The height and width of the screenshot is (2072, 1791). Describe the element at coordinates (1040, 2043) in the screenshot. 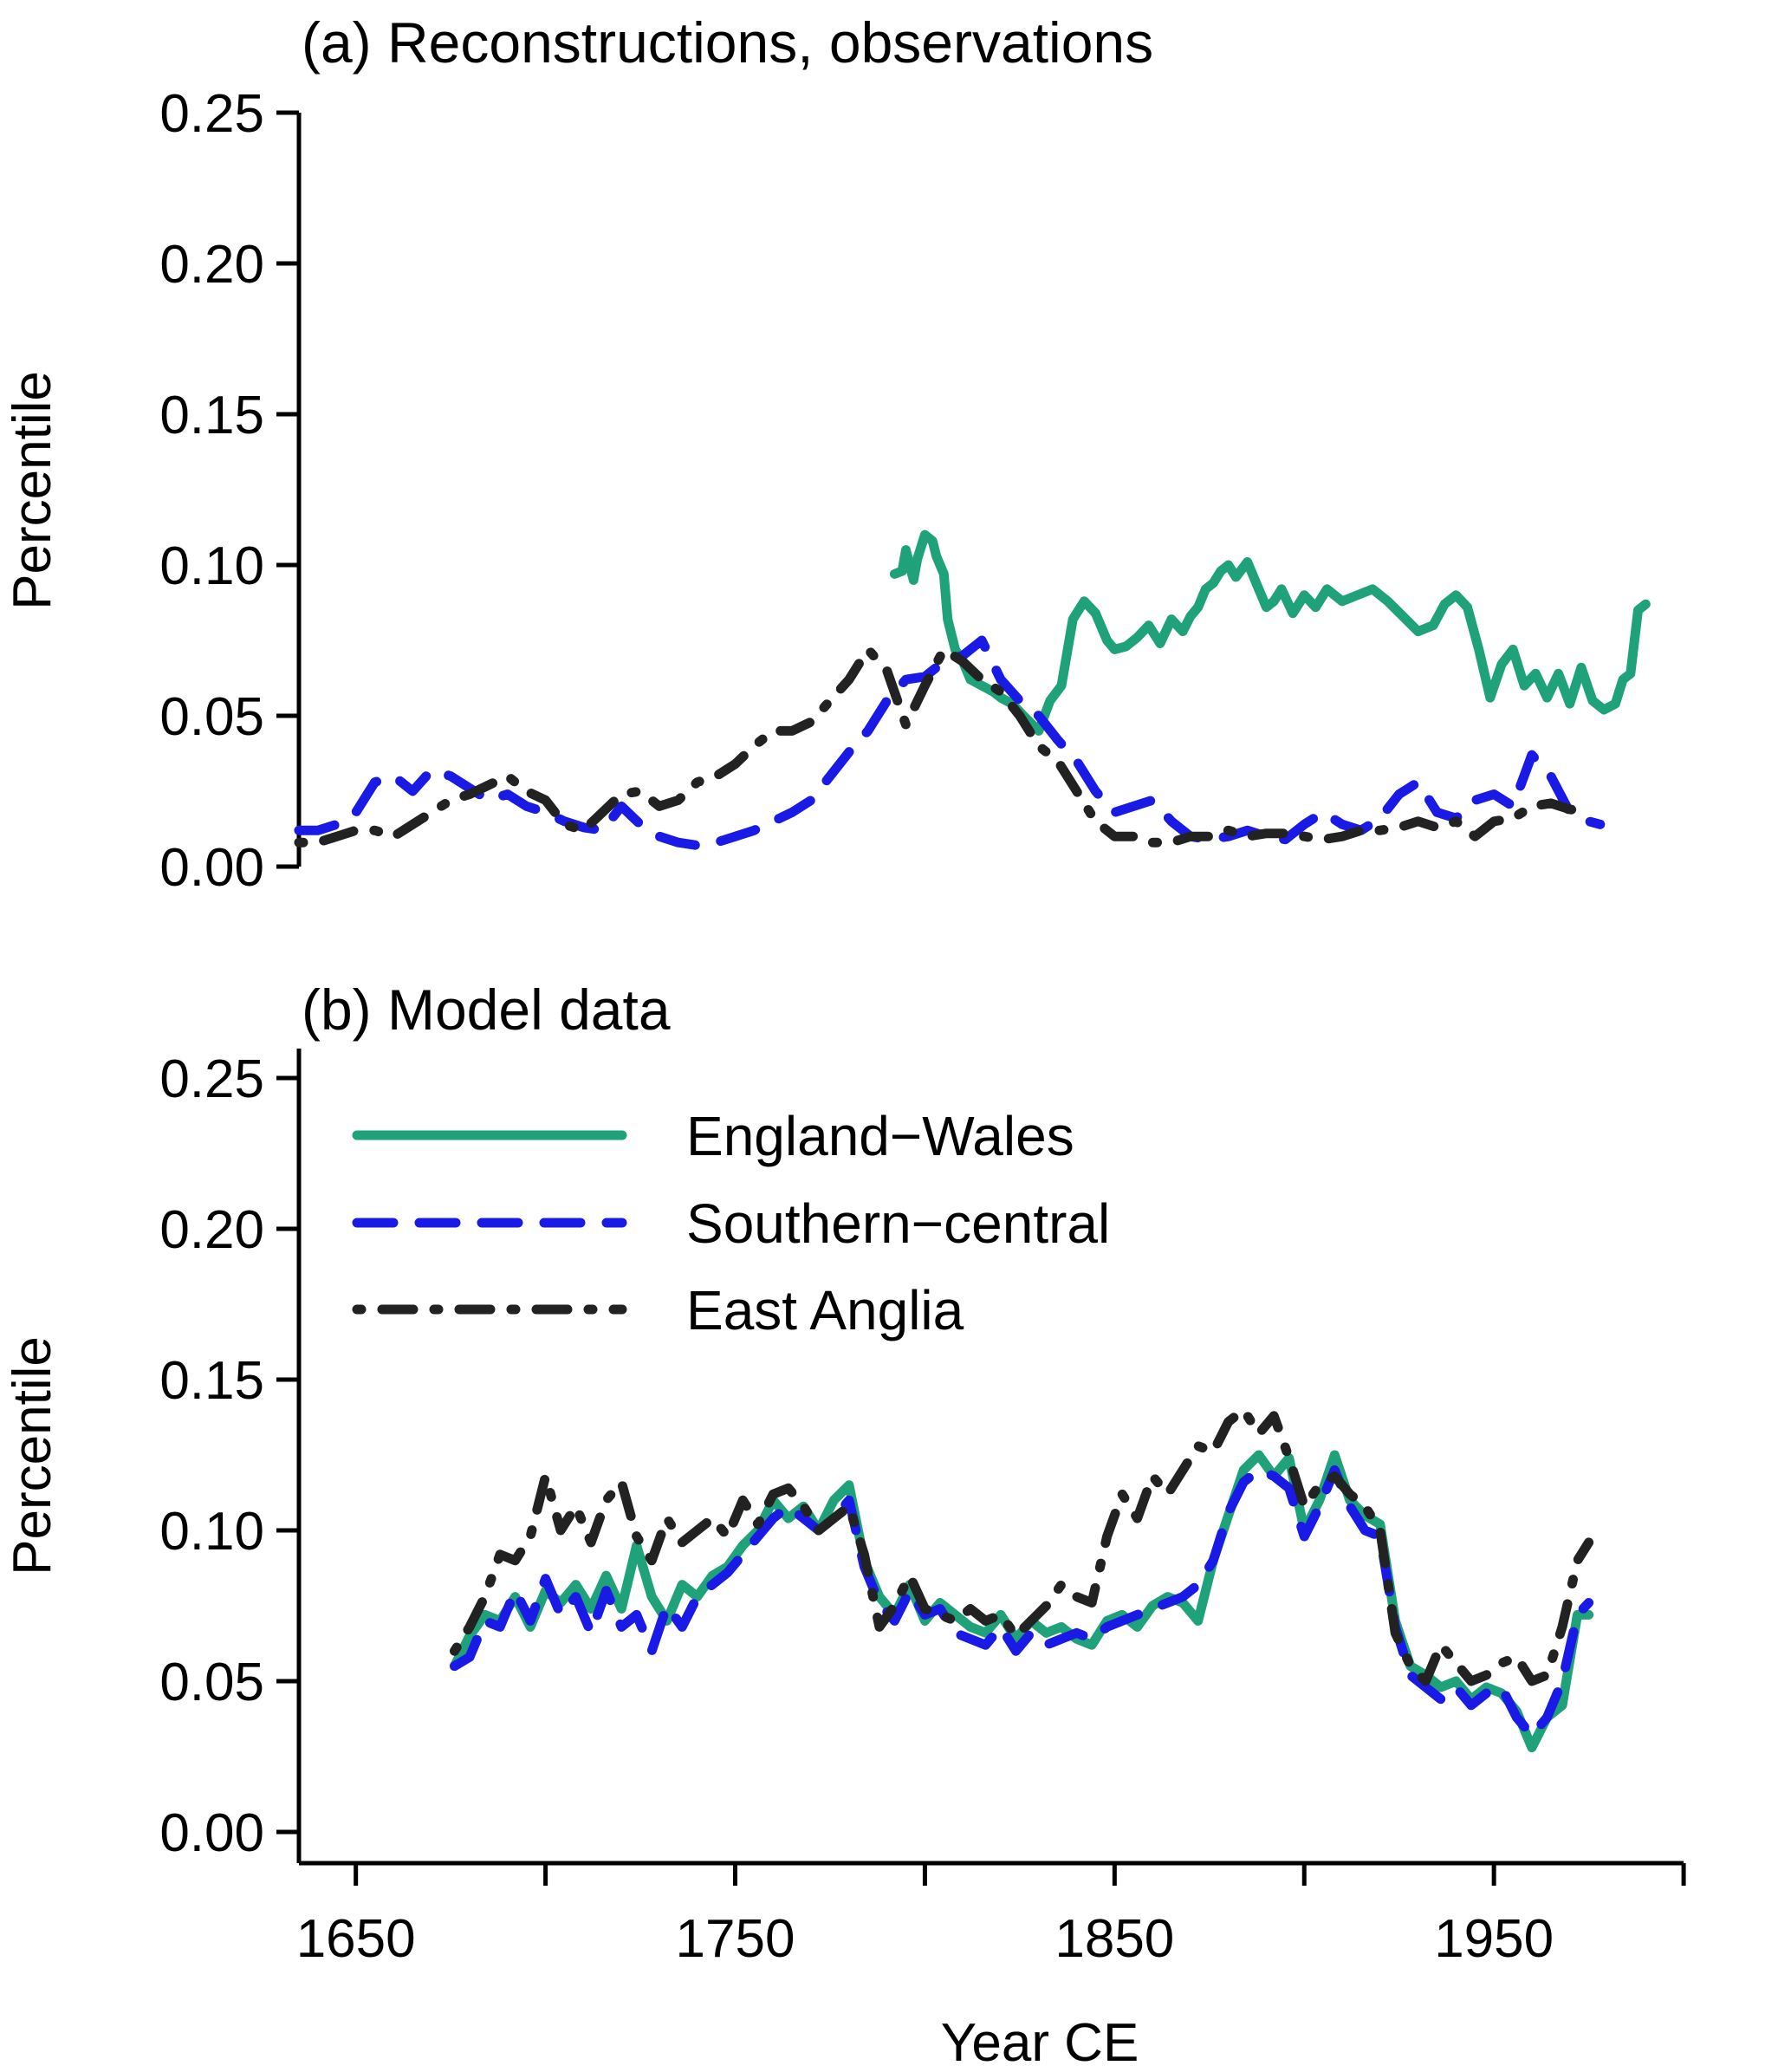

I see `x-axis-label: Year CE` at that location.